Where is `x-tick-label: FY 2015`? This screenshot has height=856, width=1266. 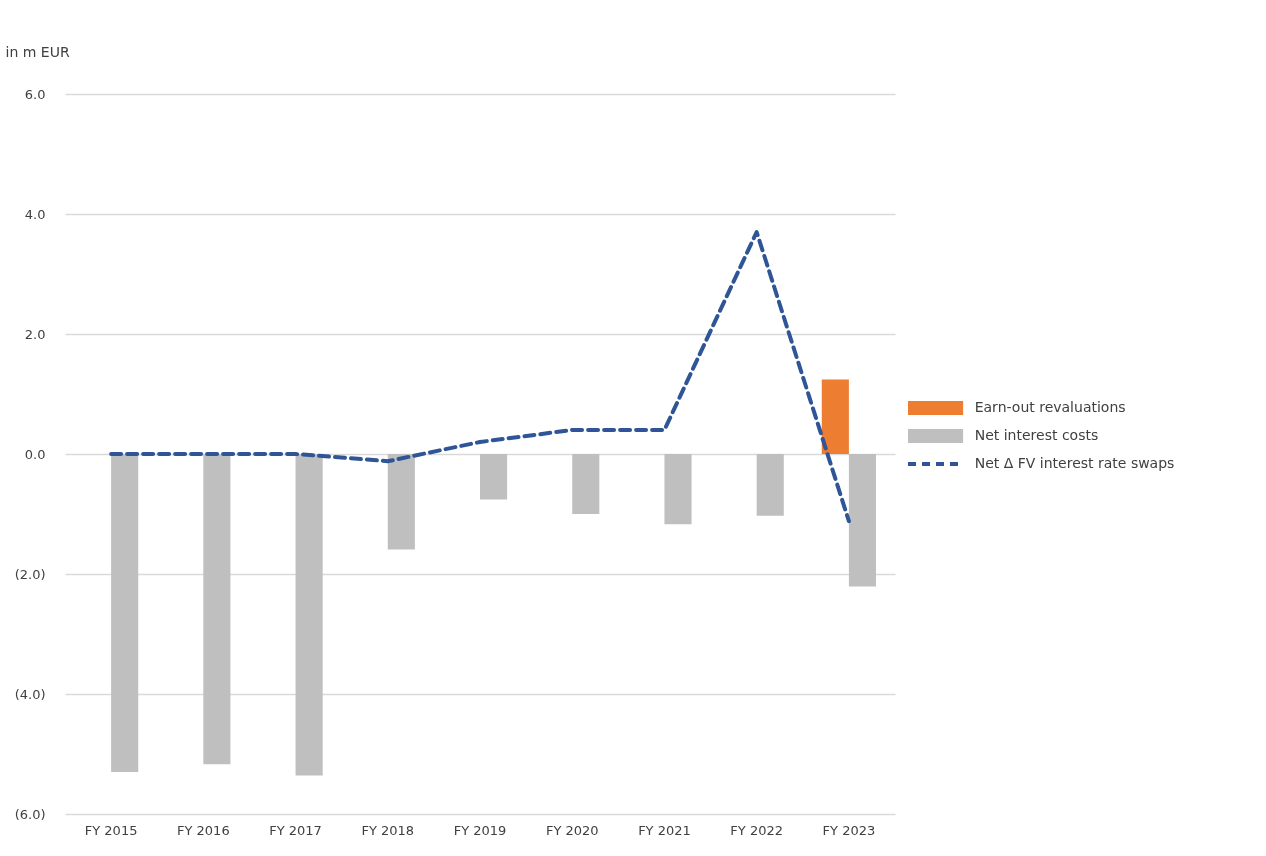 x-tick-label: FY 2015 is located at coordinates (111, 830).